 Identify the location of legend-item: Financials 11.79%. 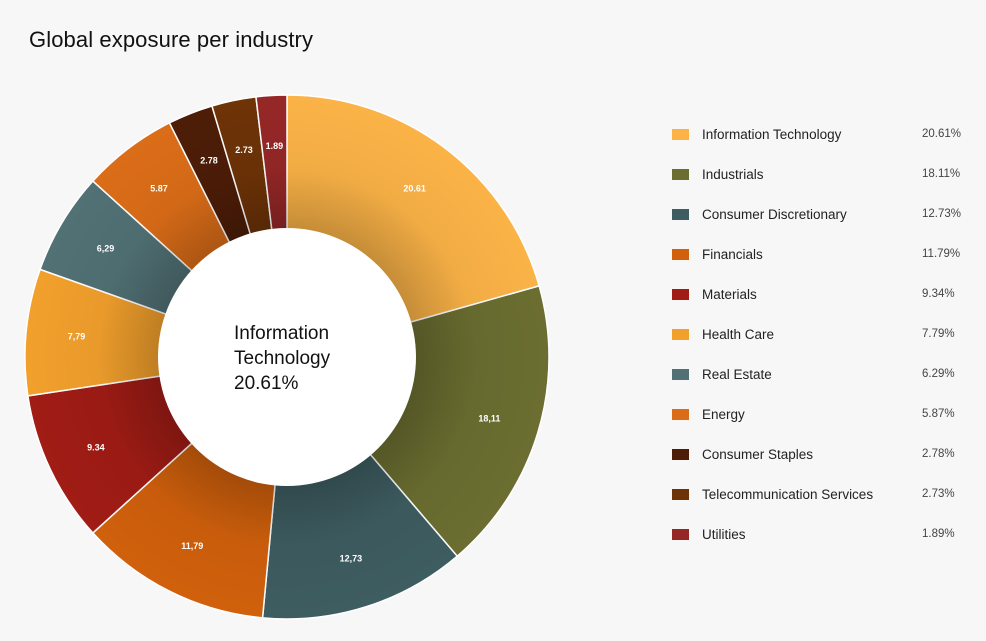
(822, 254).